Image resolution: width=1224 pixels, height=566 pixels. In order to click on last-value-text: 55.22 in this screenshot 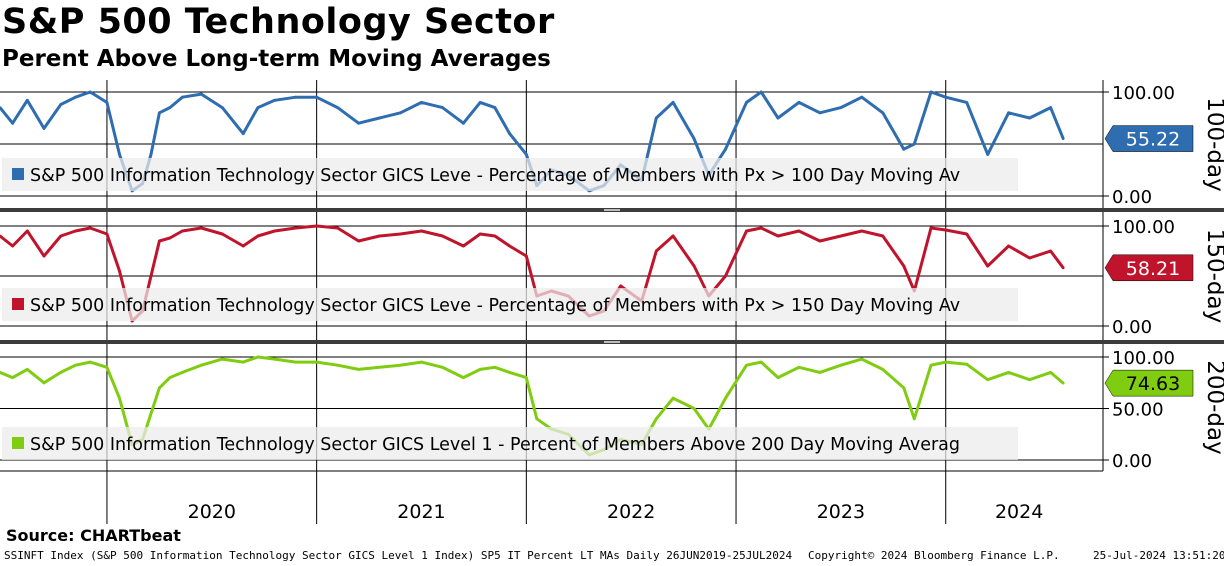, I will do `click(1153, 140)`.